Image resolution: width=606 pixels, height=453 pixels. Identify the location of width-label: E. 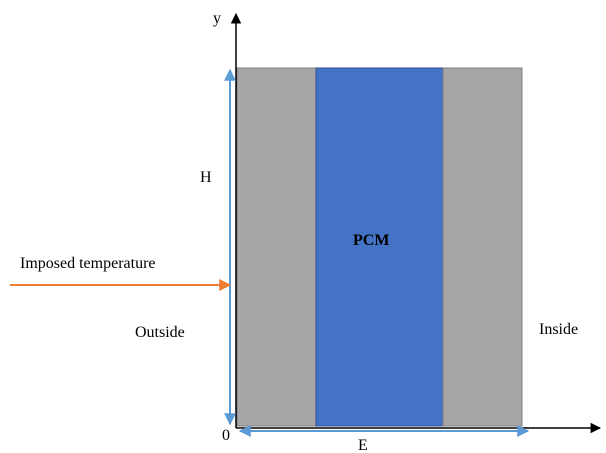
(363, 445).